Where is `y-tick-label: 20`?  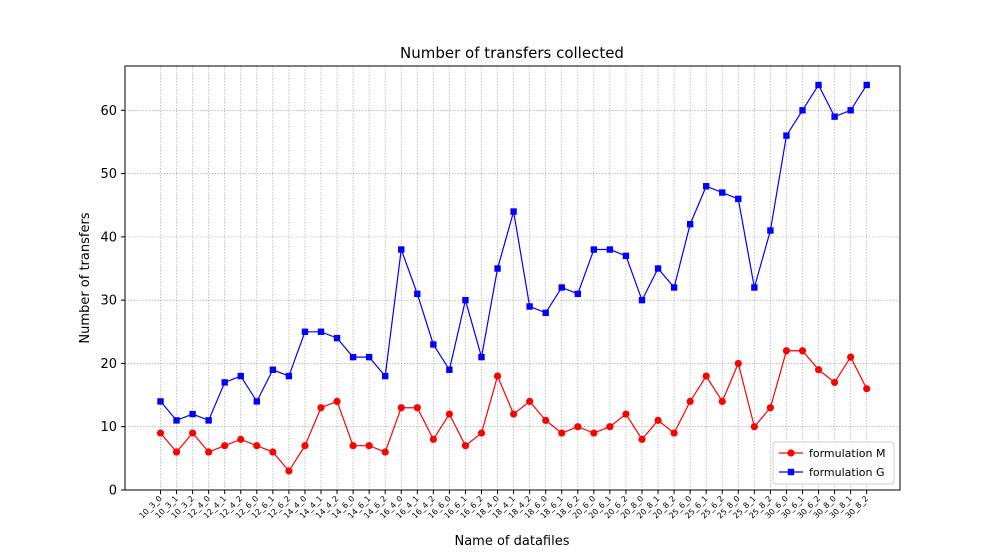
y-tick-label: 20 is located at coordinates (108, 364).